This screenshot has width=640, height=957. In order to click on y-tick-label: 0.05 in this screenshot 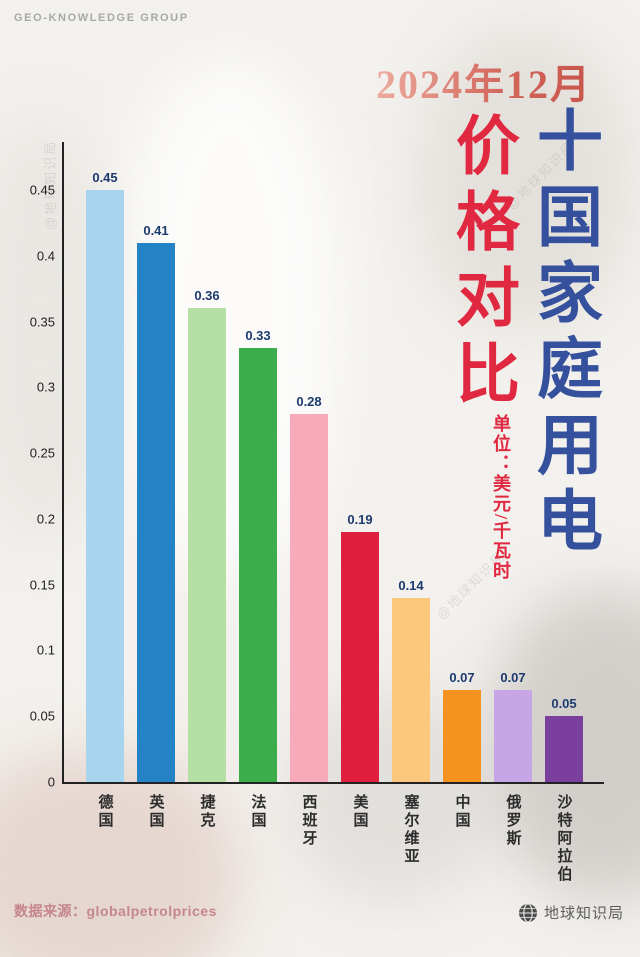, I will do `click(42, 716)`.